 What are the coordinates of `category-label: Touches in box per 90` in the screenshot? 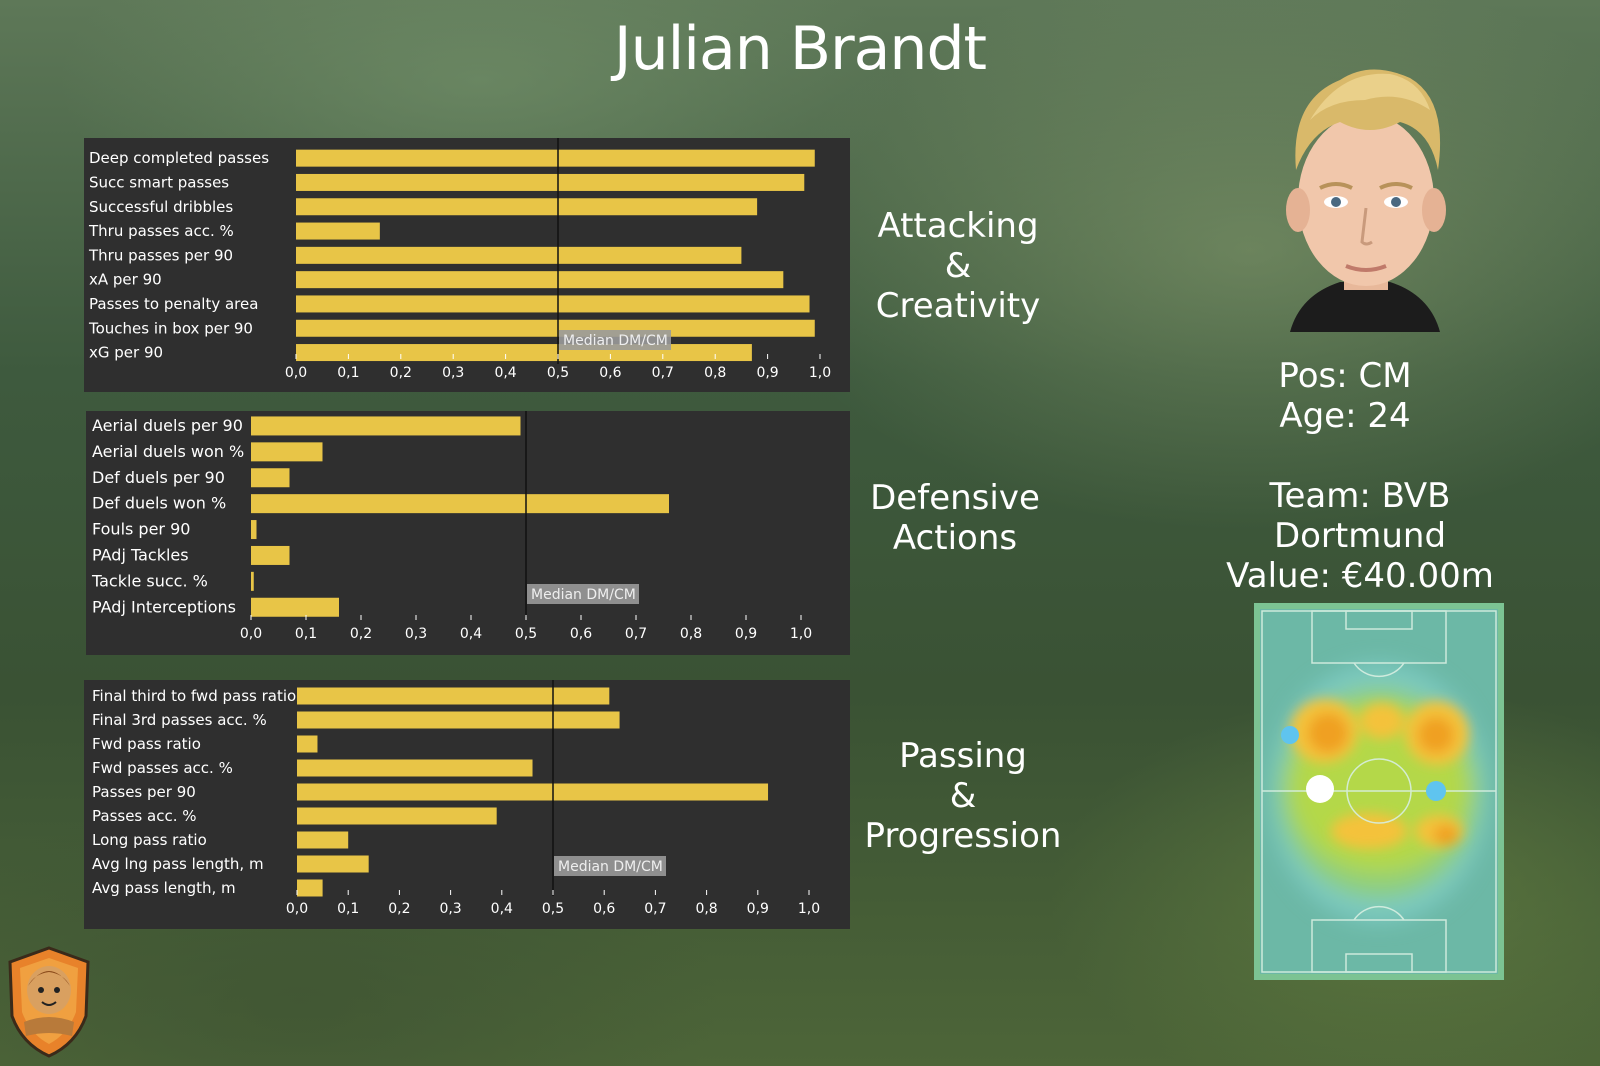 It's located at (170, 328).